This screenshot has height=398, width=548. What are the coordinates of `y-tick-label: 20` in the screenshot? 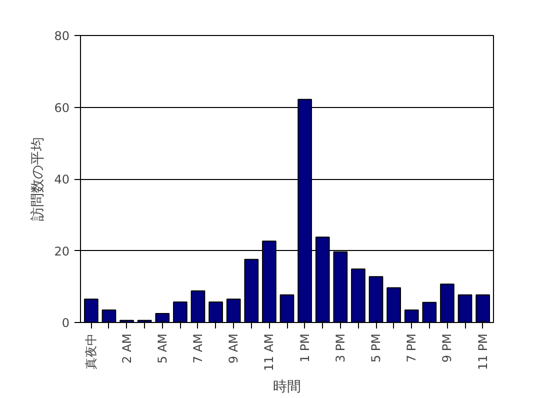 It's located at (62, 251).